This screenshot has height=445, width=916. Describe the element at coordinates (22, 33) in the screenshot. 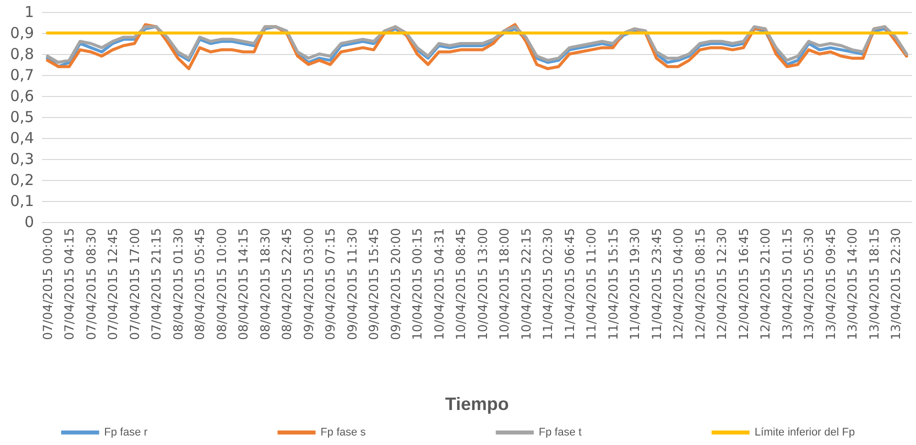

I see `y-tick-label: 0,9` at that location.